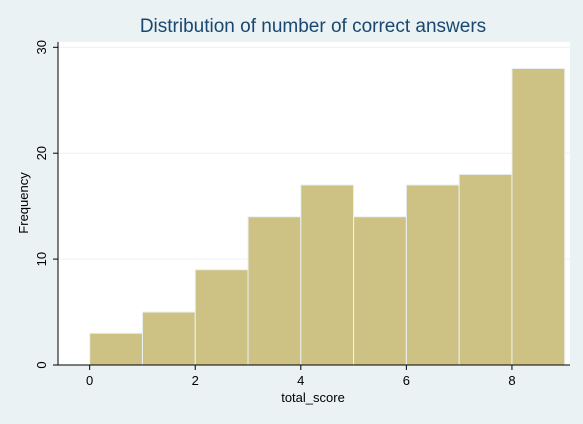 The width and height of the screenshot is (583, 424). I want to click on y-tick-label-20: 20, so click(41, 153).